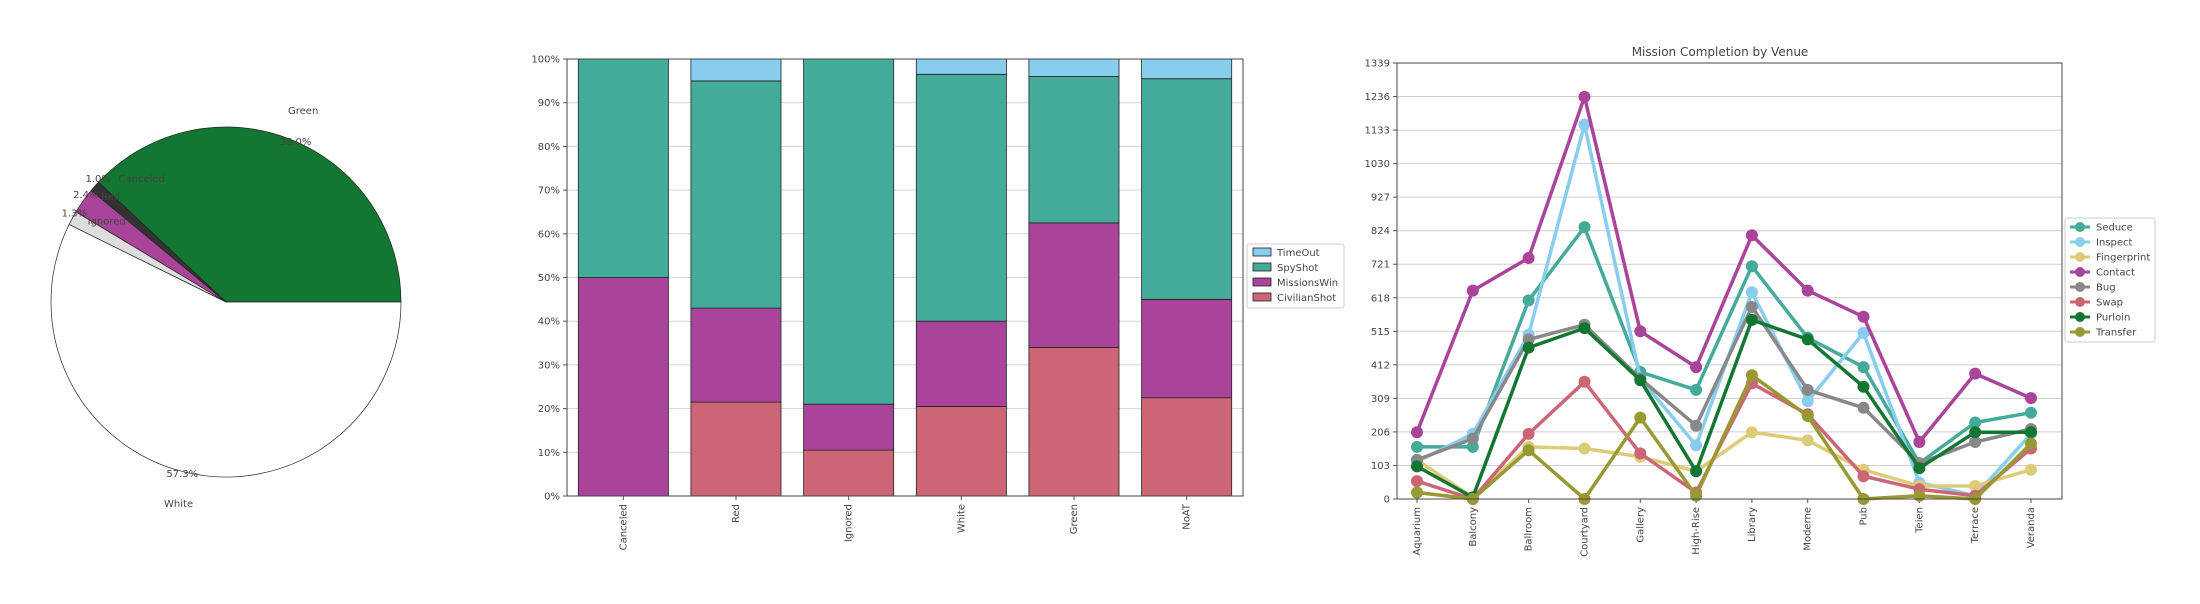  I want to click on bar-ytick-label: 70%, so click(549, 191).